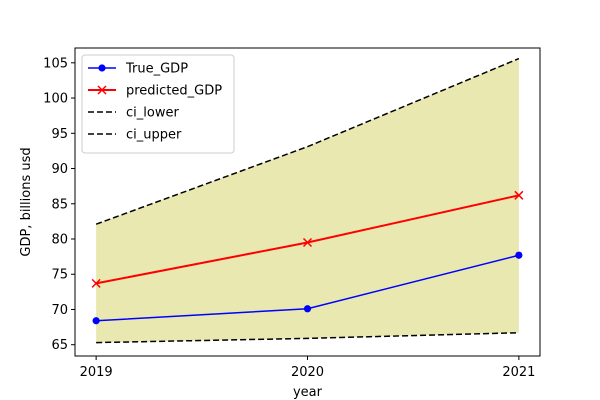  Describe the element at coordinates (307, 309) in the screenshot. I see `point-true-gdp-2020` at that location.